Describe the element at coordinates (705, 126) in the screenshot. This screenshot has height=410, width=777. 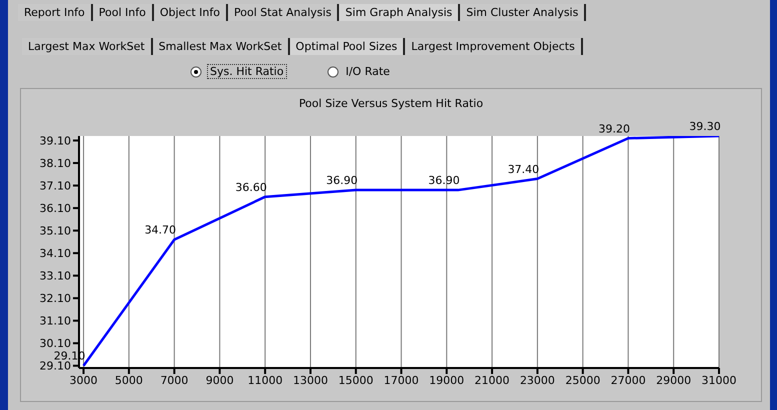
I see `text: 39.30` at that location.